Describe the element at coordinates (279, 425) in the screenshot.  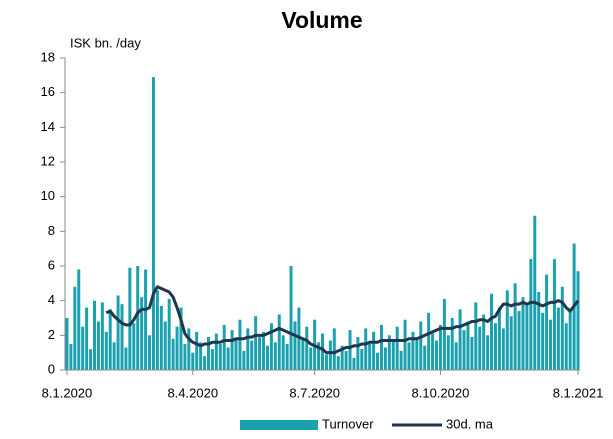
I see `legend-swatch` at that location.